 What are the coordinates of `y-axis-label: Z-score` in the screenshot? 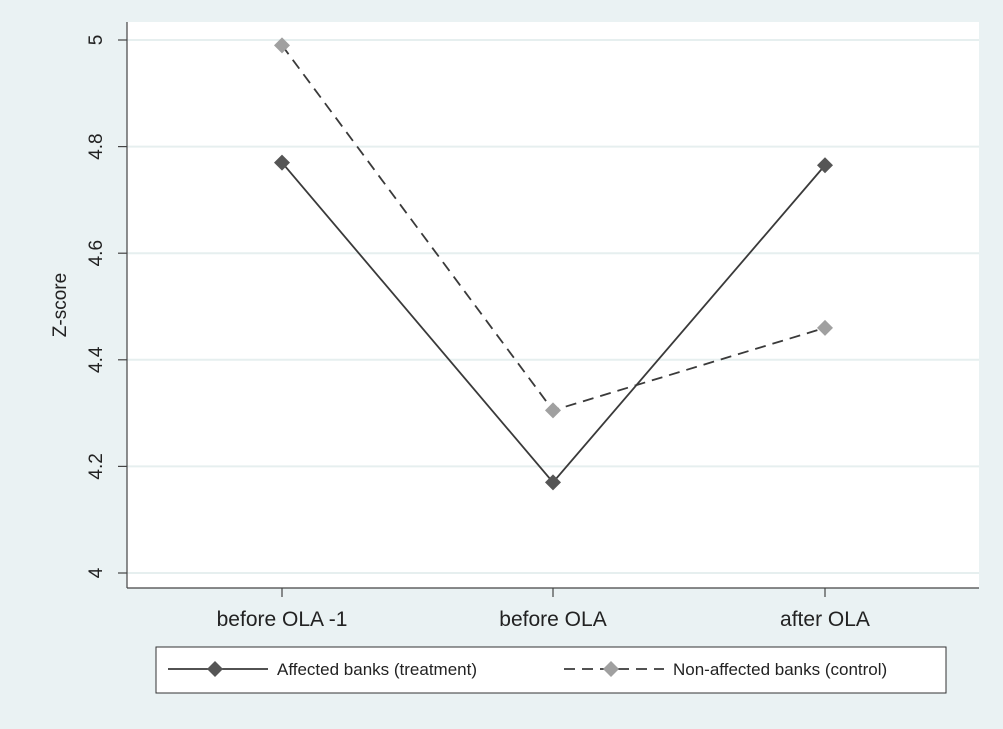 It's located at (60, 305).